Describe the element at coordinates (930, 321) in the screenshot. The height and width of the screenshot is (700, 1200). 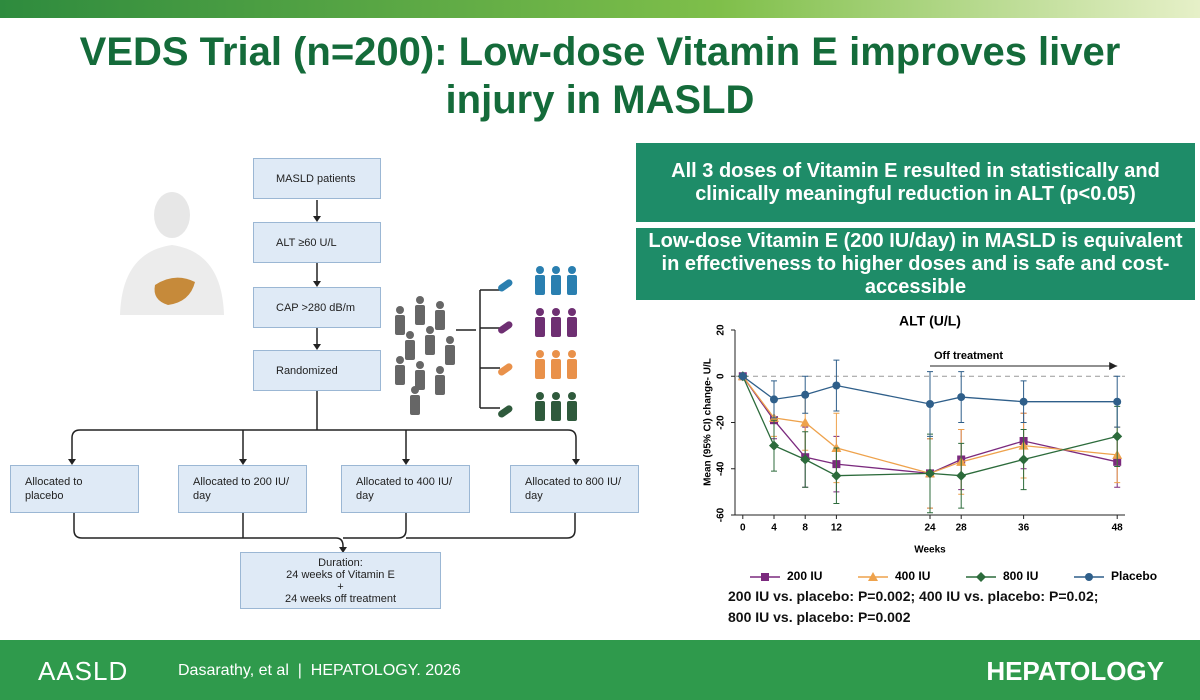
I see `chart-title: ALT (U/L)` at that location.